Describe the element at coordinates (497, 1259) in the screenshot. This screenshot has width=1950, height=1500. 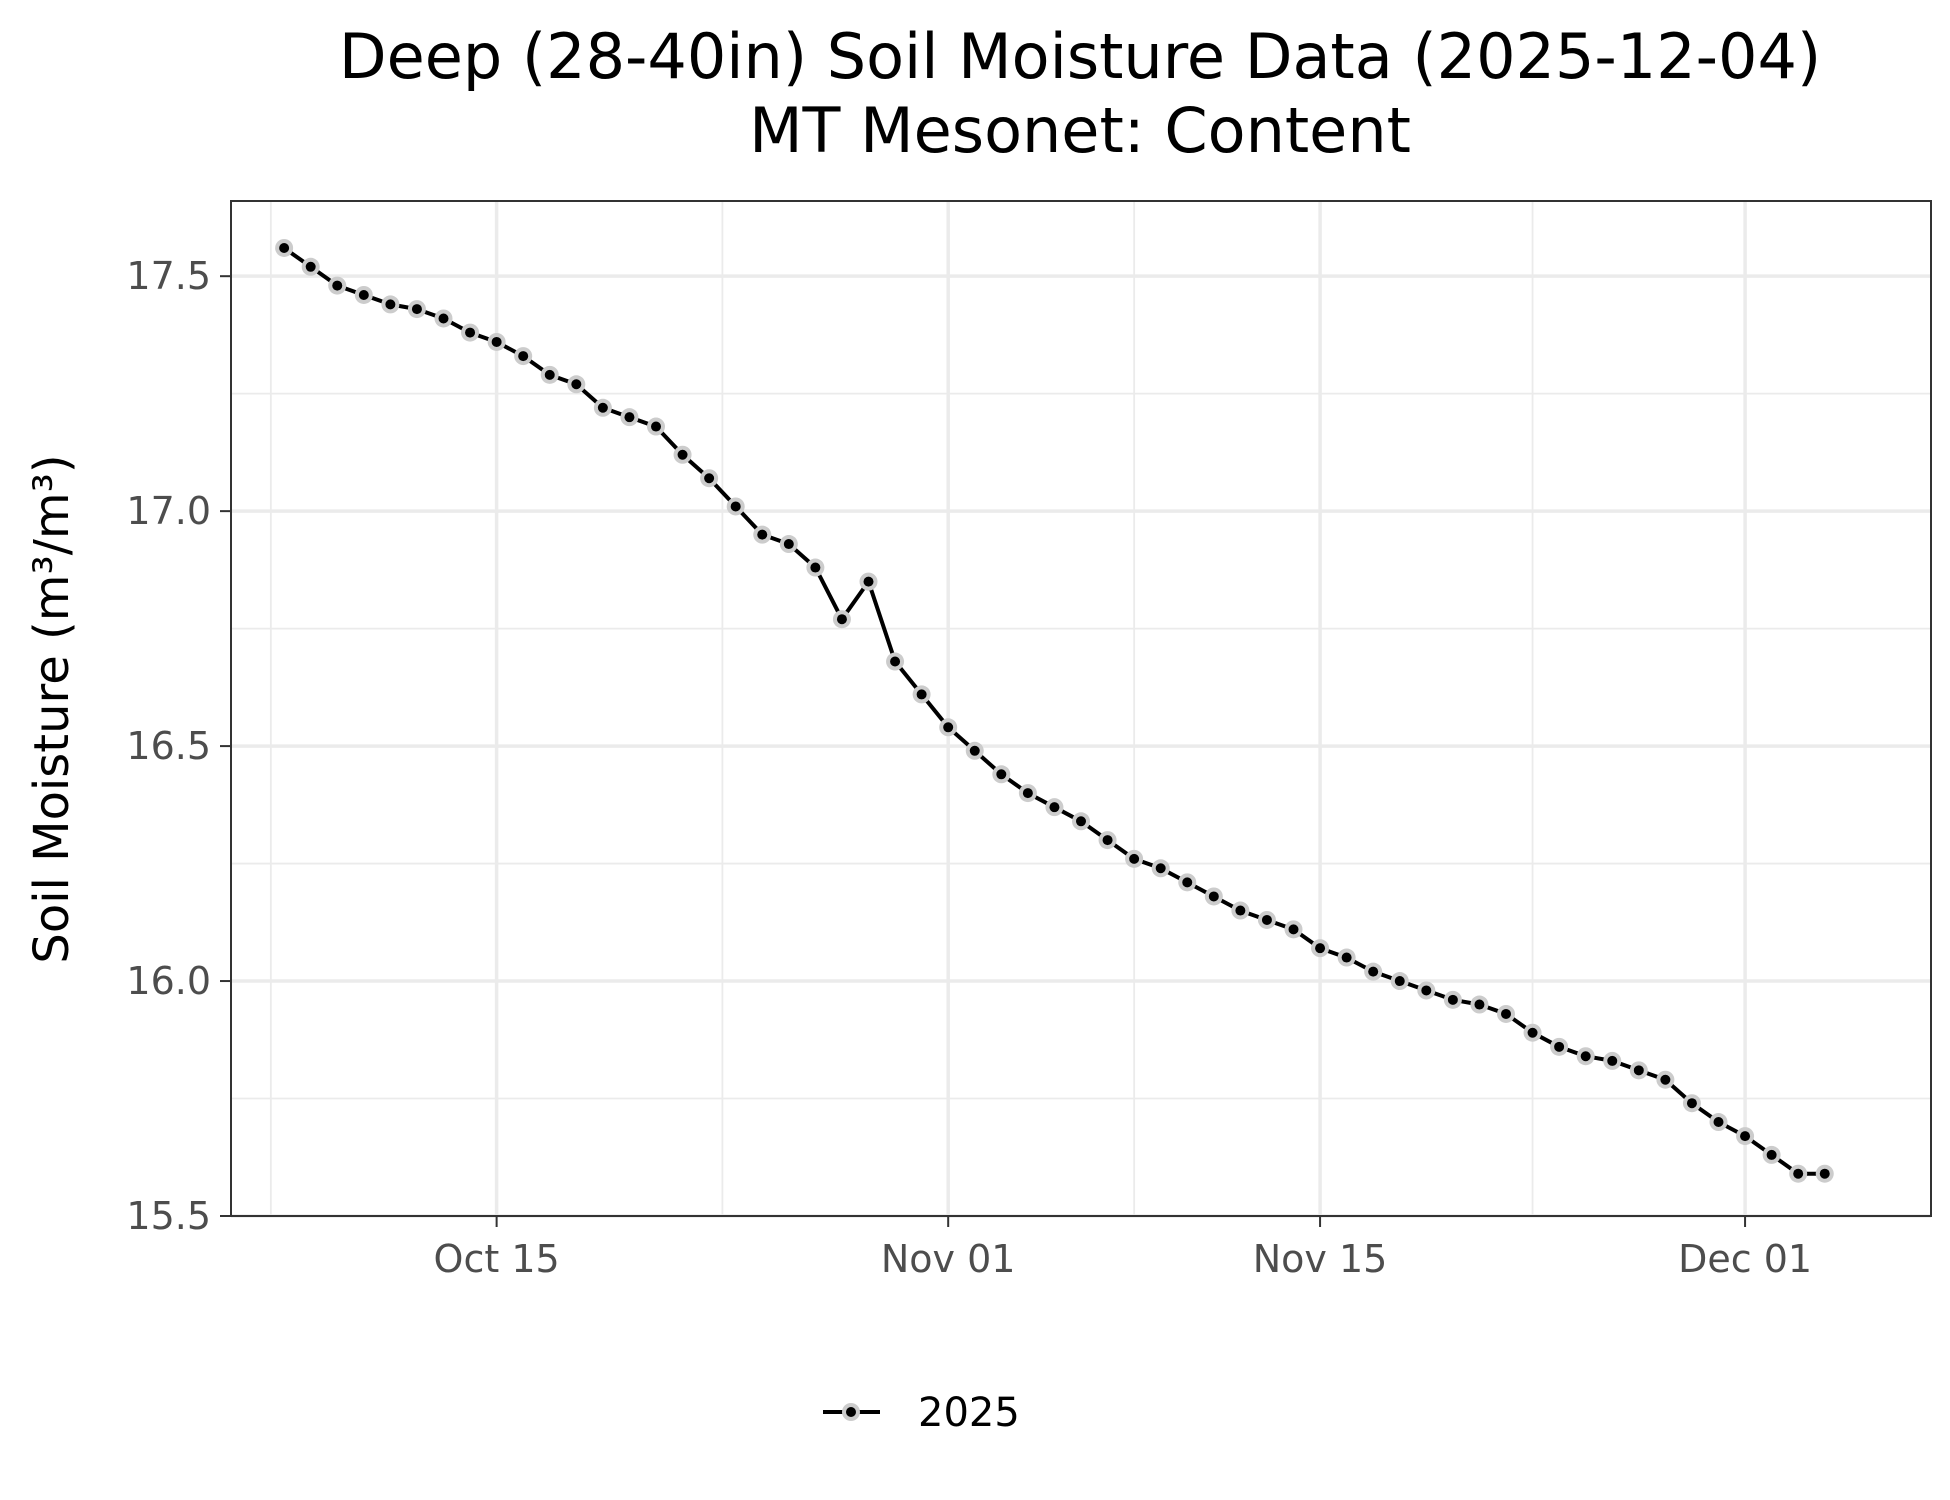
I see `x-tick-label: Oct 15` at that location.